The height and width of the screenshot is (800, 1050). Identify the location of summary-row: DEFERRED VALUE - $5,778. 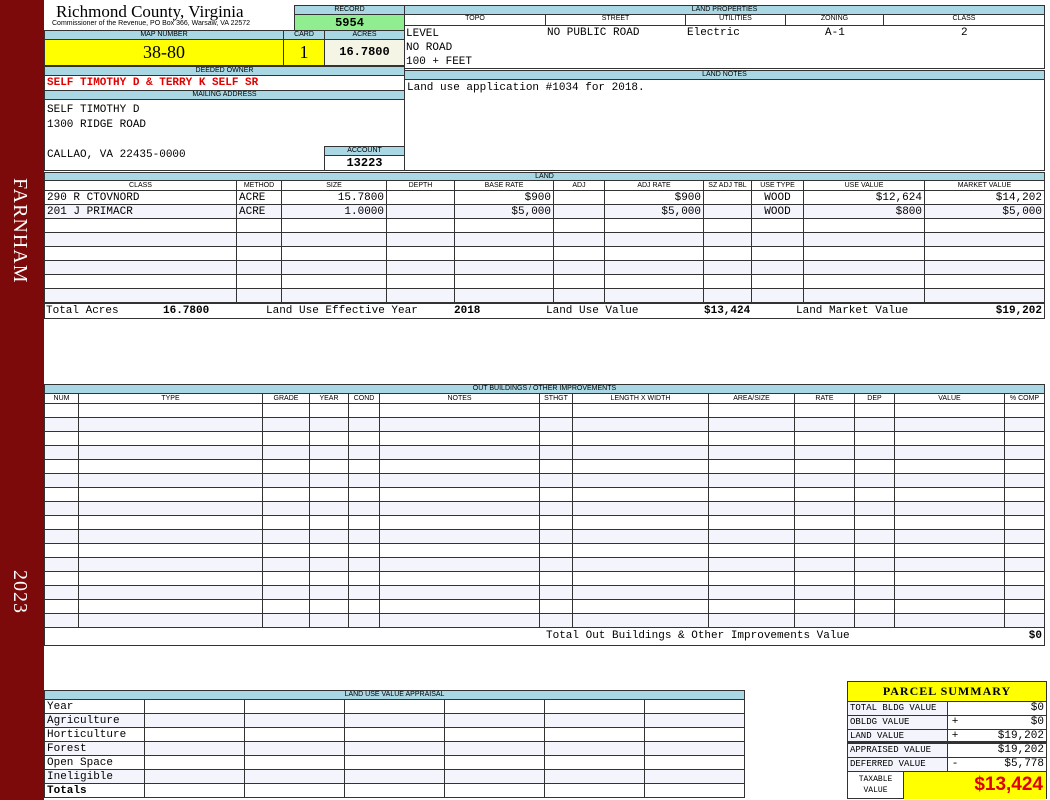
(947, 765).